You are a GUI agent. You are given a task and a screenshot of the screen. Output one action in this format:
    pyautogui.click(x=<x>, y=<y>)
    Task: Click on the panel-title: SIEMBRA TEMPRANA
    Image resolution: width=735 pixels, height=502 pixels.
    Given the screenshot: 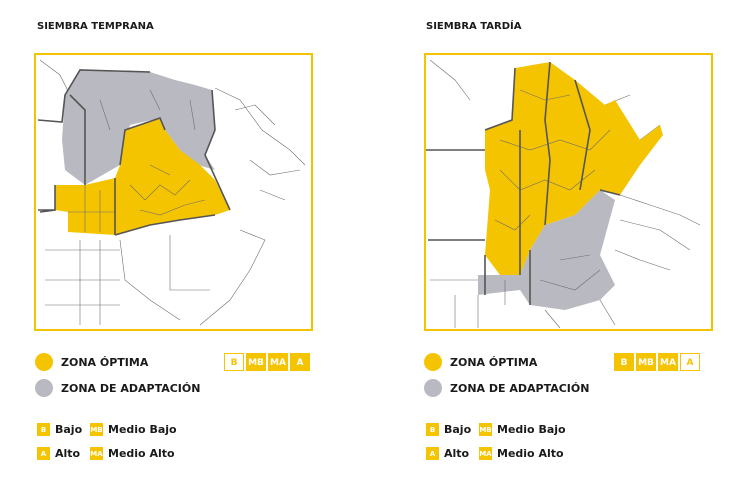 What is the action you would take?
    pyautogui.click(x=95, y=26)
    